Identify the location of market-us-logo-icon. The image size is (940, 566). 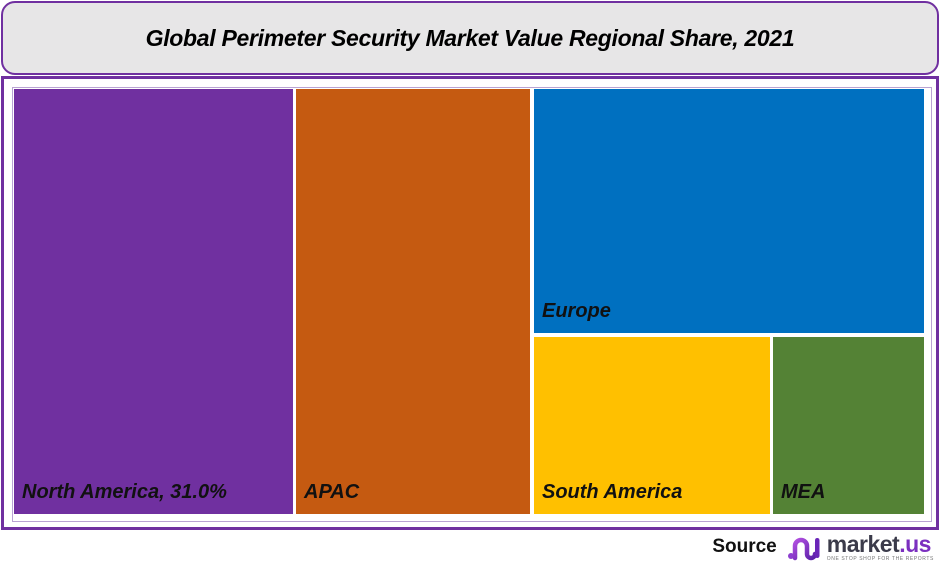
(803, 549).